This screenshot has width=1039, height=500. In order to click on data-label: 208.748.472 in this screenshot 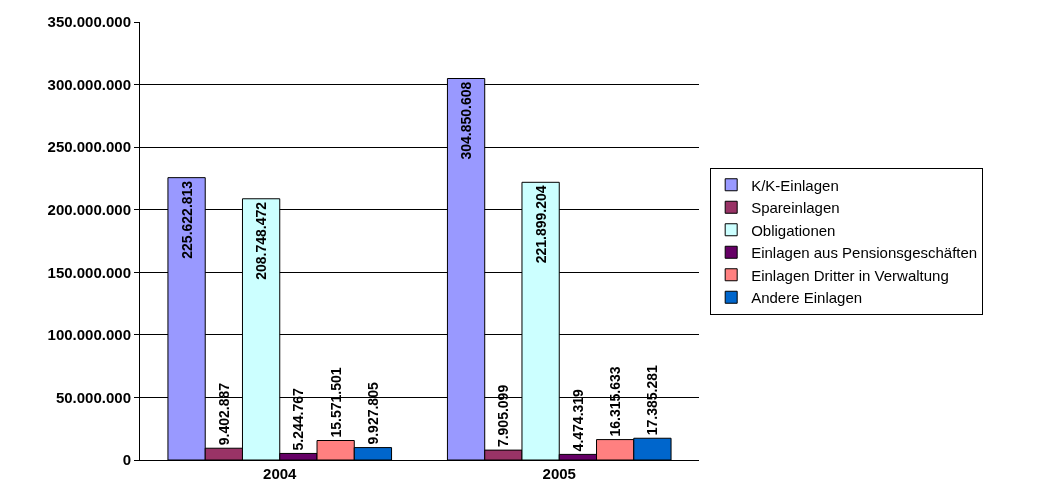, I will do `click(261, 240)`.